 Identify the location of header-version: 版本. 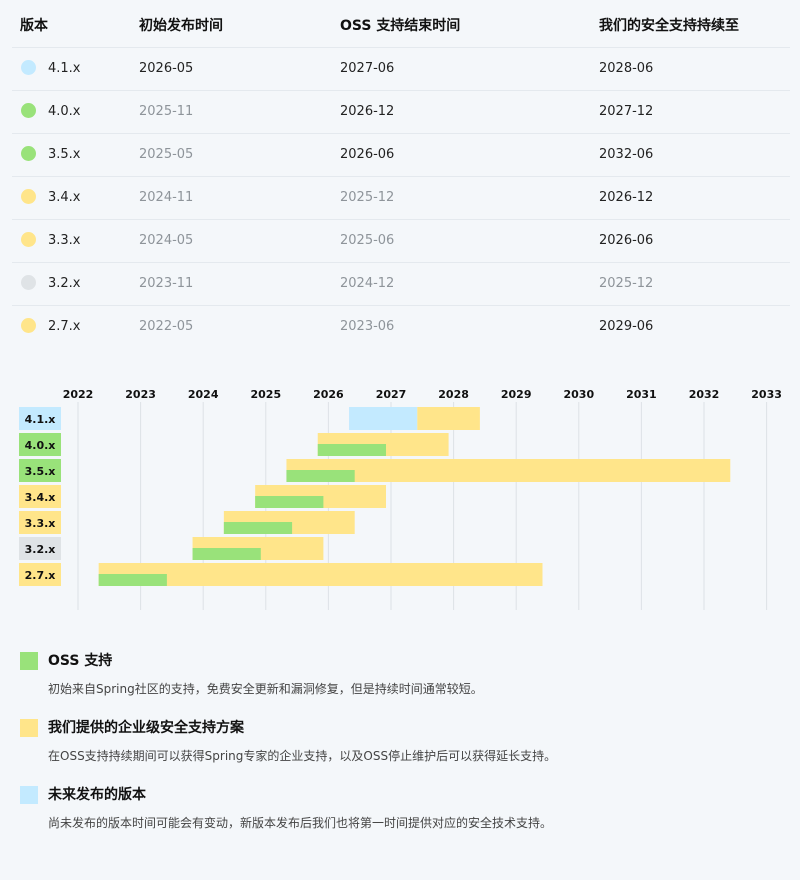
(34, 26).